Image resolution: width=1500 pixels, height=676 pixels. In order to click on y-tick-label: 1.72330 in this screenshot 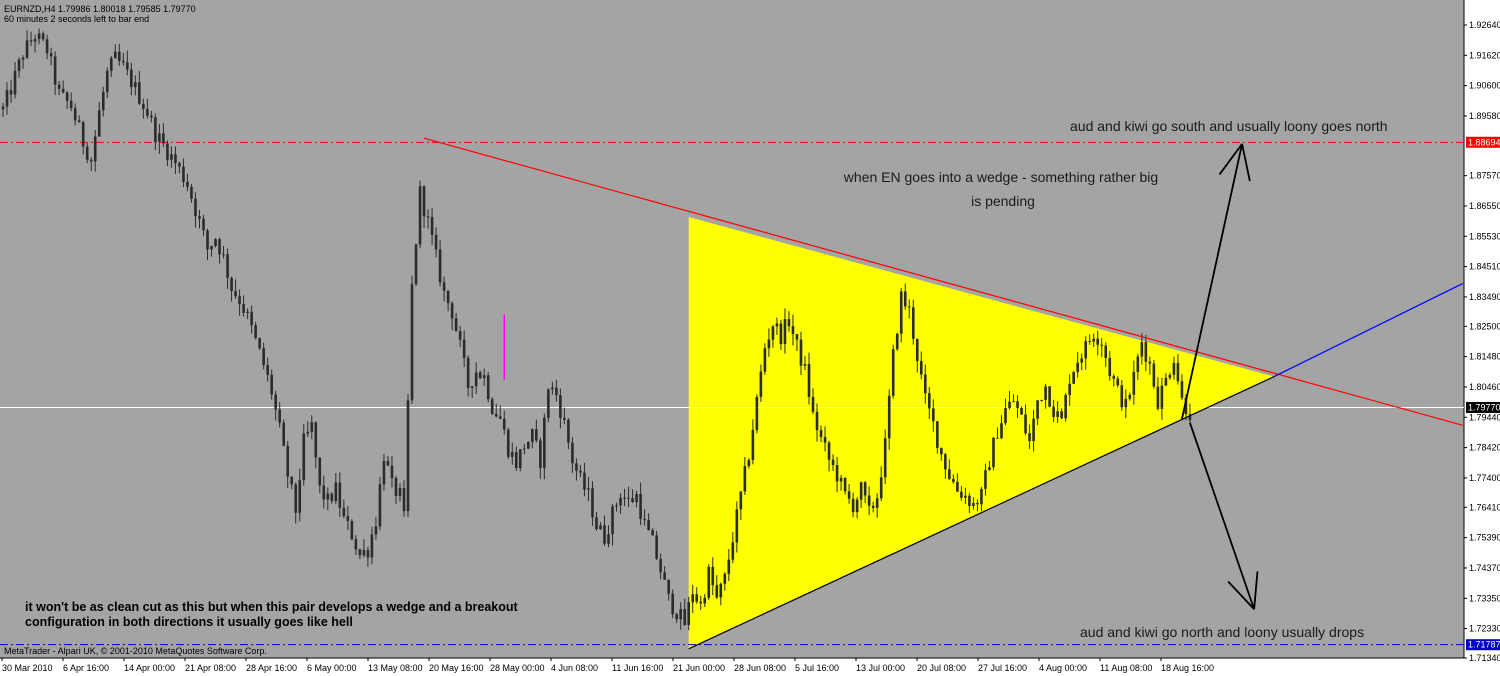, I will do `click(1484, 629)`.